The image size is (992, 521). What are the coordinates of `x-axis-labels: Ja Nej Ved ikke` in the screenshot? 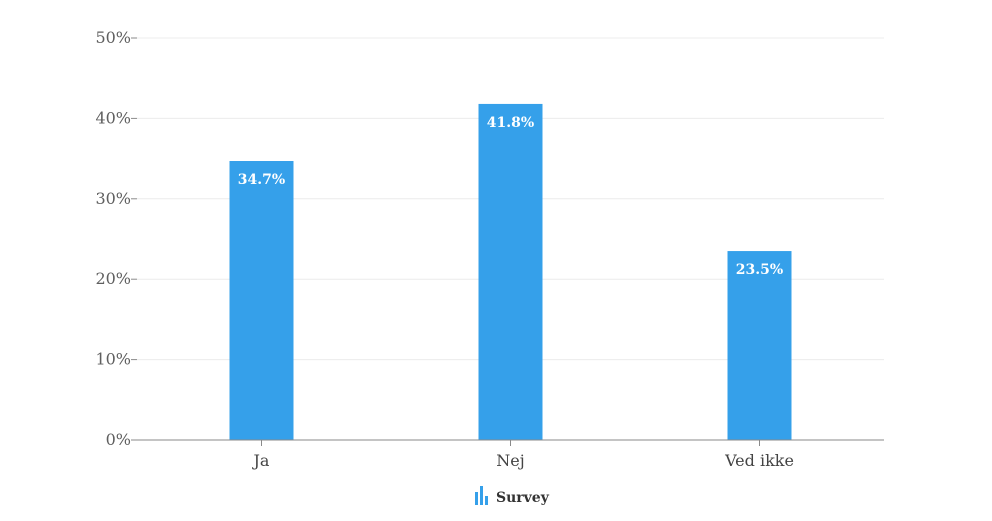 It's located at (523, 455).